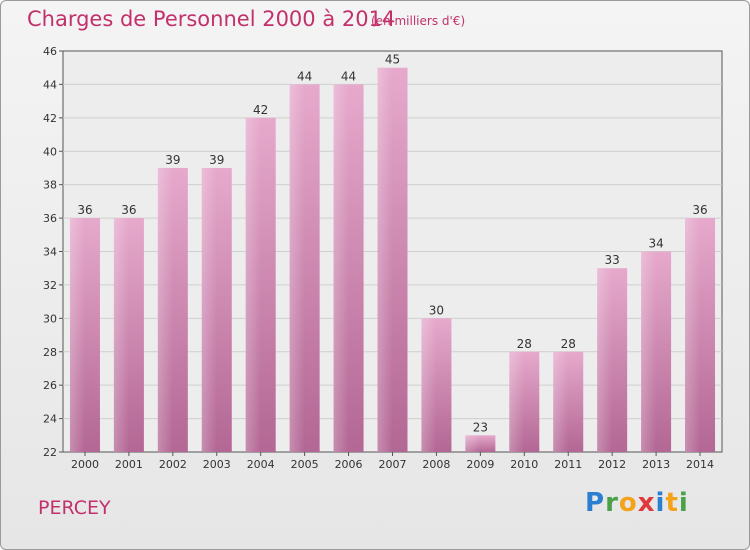 The width and height of the screenshot is (750, 550). What do you see at coordinates (50, 352) in the screenshot?
I see `y-tick-label: 28` at bounding box center [50, 352].